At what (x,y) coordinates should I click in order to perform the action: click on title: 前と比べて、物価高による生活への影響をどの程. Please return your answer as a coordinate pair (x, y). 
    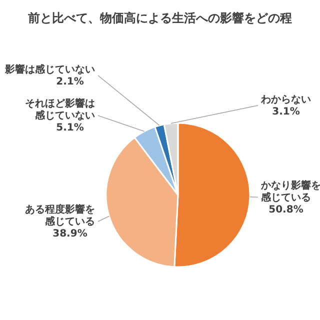
    Looking at the image, I should click on (160, 18).